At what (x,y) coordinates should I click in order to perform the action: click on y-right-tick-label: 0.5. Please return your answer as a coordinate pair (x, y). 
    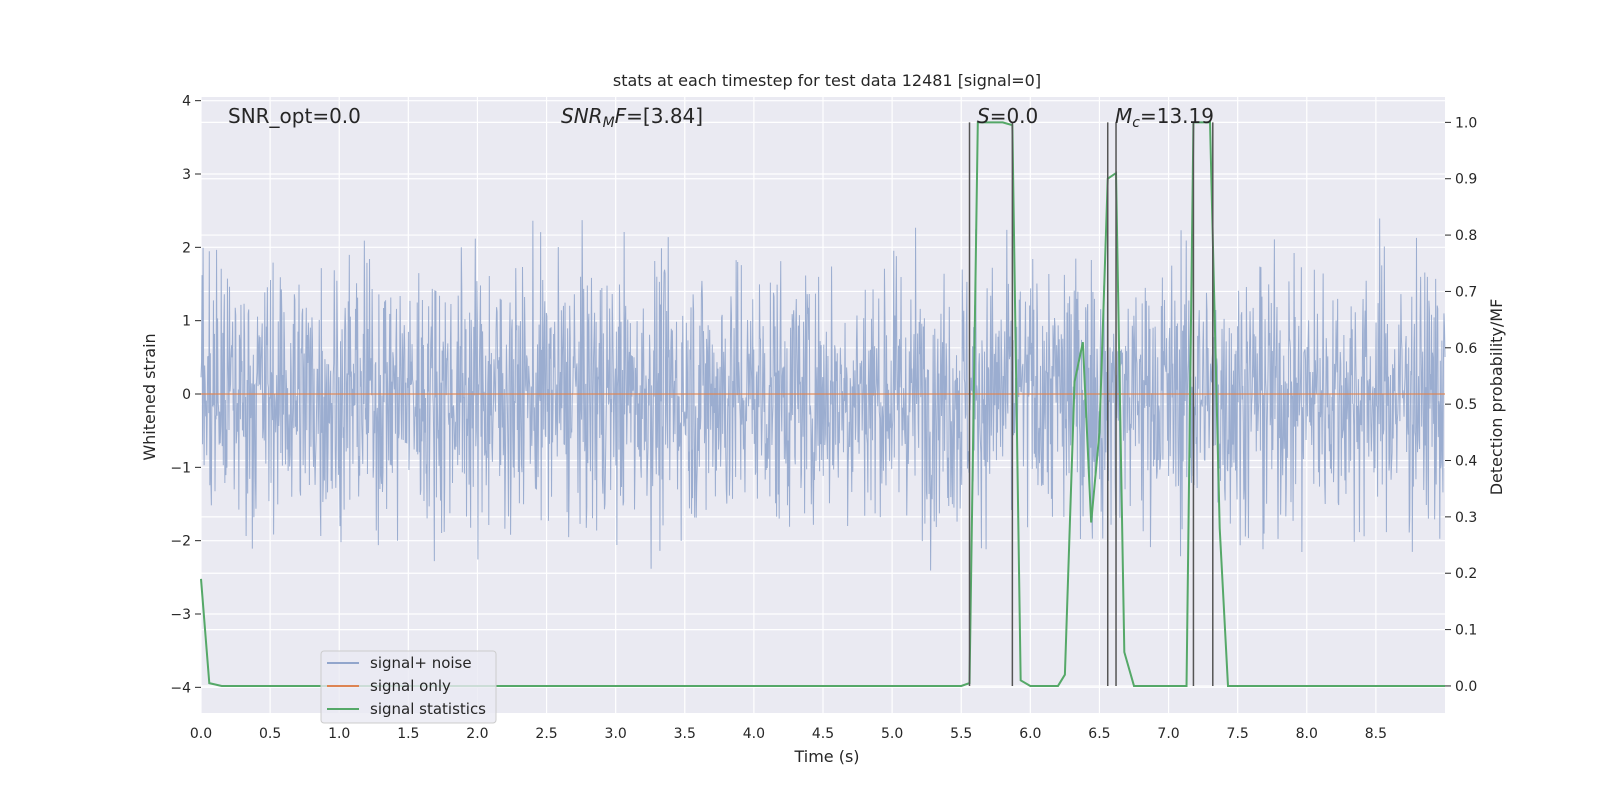
    Looking at the image, I should click on (1466, 405).